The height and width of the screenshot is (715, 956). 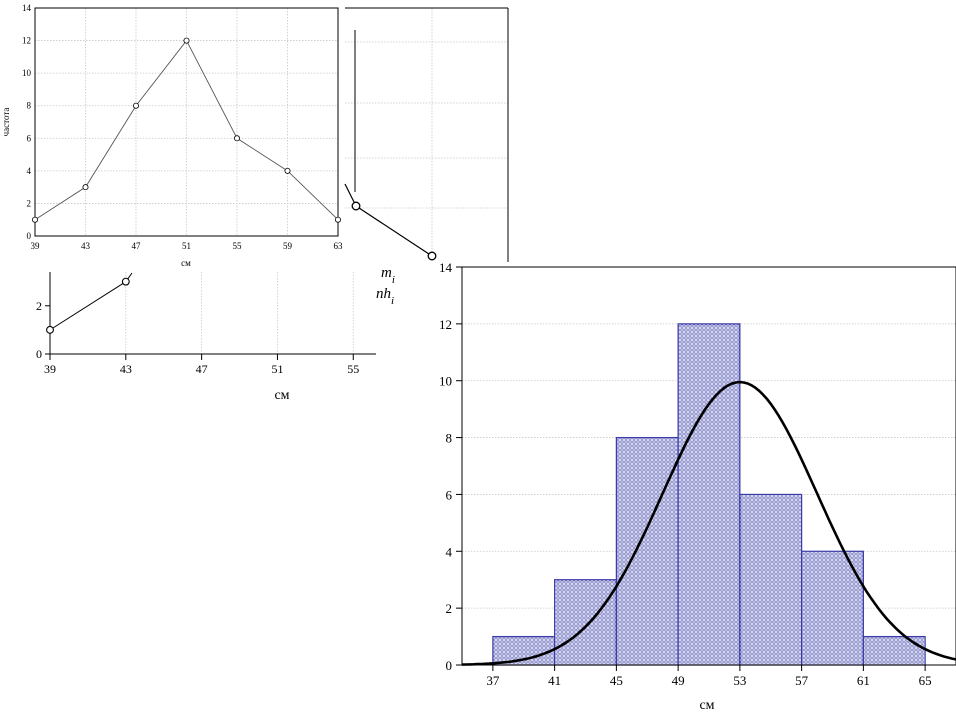 I want to click on legend: mi nhi, so click(x=385, y=286).